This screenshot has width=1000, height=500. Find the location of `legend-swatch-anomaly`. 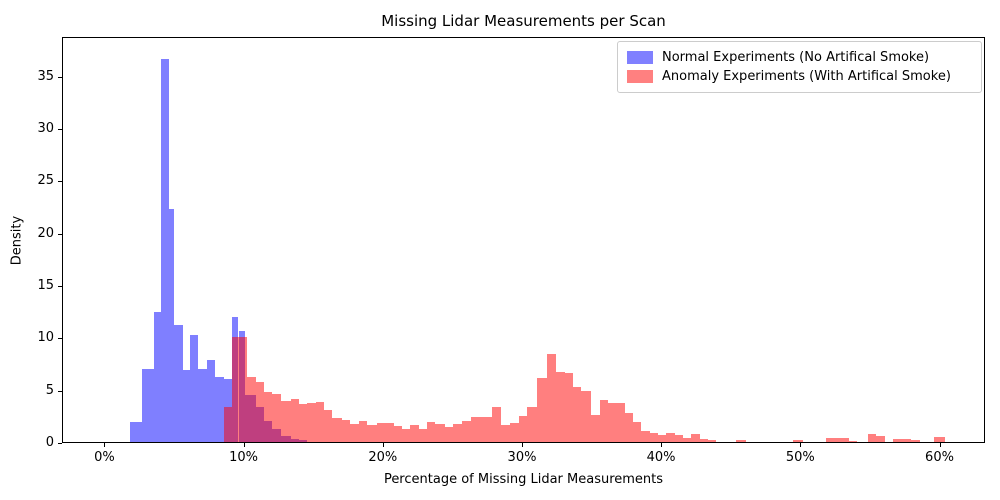

legend-swatch-anomaly is located at coordinates (640, 76).